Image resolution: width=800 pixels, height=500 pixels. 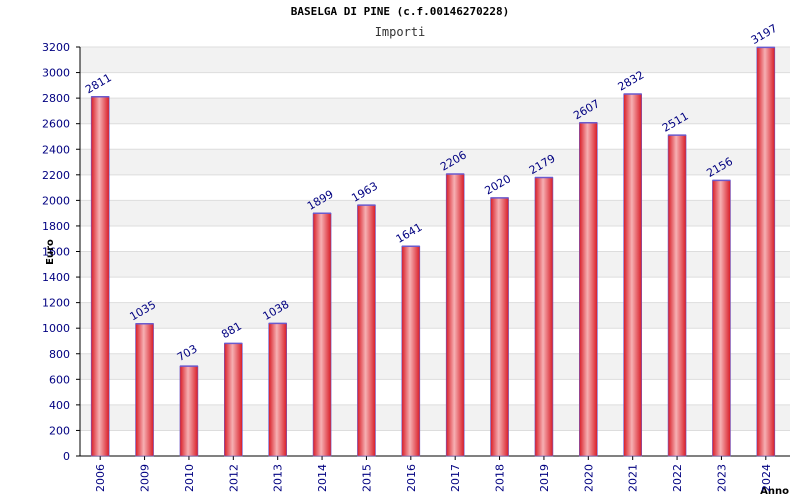 I want to click on y-tick-label: 1200, so click(x=56, y=303).